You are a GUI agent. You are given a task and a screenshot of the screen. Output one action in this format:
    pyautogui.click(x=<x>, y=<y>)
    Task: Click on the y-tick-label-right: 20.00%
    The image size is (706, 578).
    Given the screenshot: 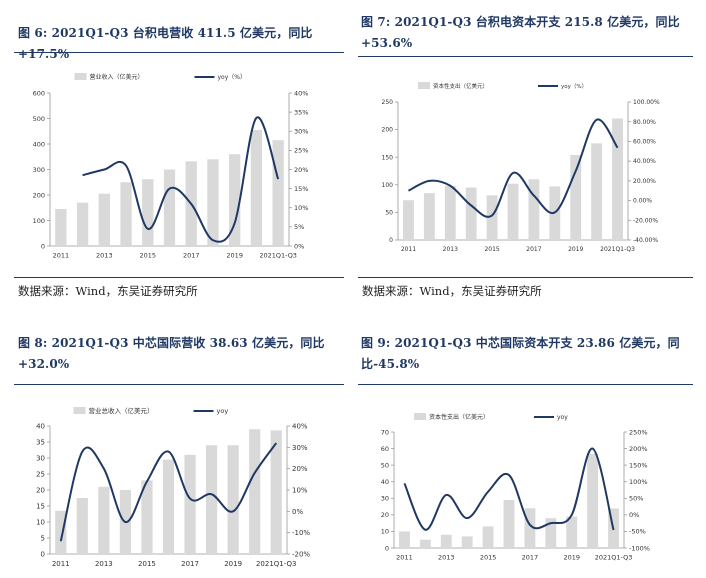 What is the action you would take?
    pyautogui.click(x=644, y=181)
    